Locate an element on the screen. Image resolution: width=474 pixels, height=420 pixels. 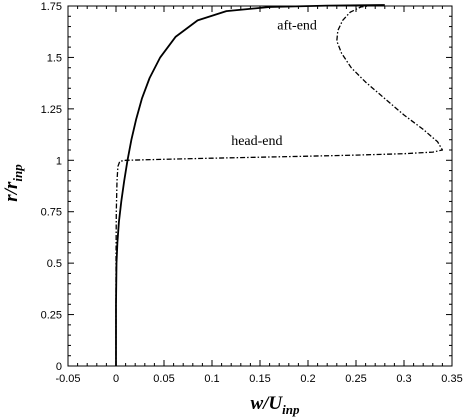
x-axis-title: w/Uinp is located at coordinates (275, 405).